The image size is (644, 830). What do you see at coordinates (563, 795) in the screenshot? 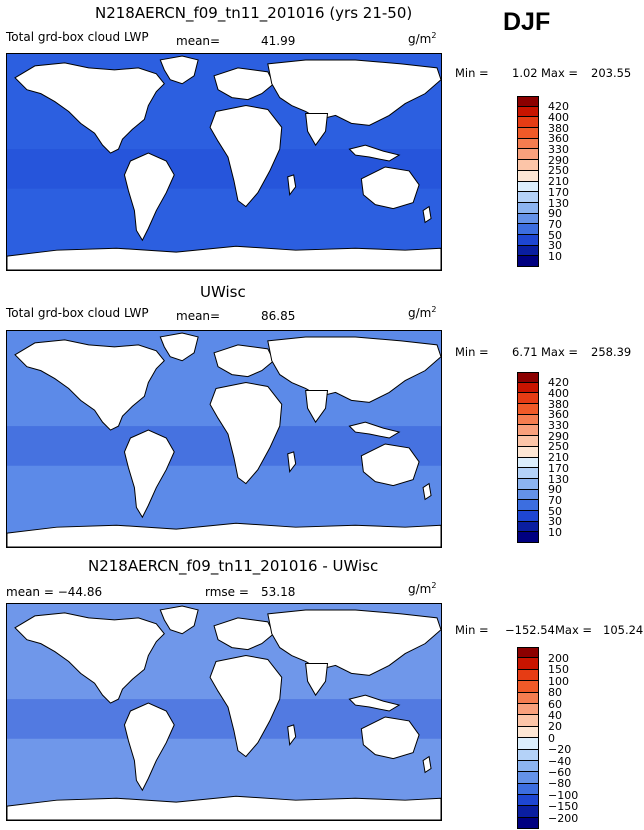
I see `colorbar-tick-label: −100` at bounding box center [563, 795].